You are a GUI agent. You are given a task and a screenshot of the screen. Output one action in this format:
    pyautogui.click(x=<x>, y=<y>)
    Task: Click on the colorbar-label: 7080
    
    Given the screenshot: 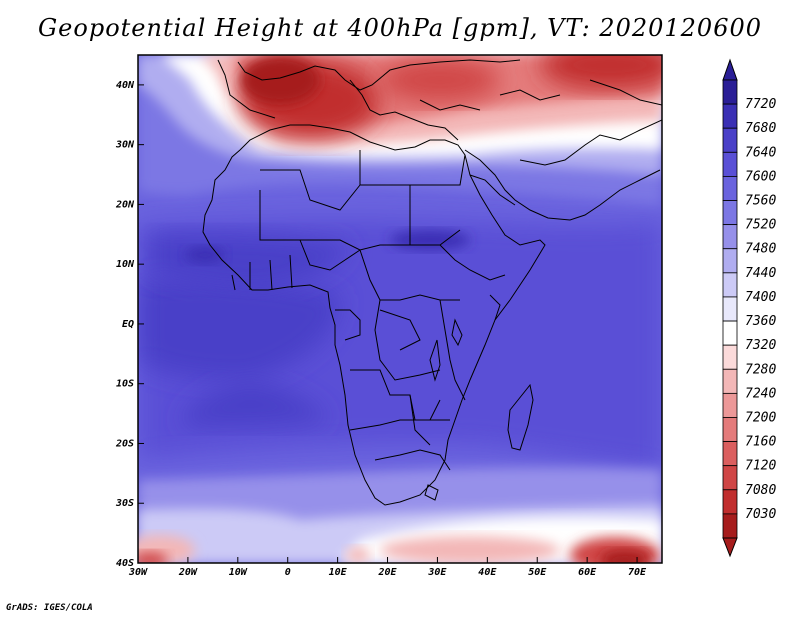 What is the action you would take?
    pyautogui.click(x=760, y=490)
    